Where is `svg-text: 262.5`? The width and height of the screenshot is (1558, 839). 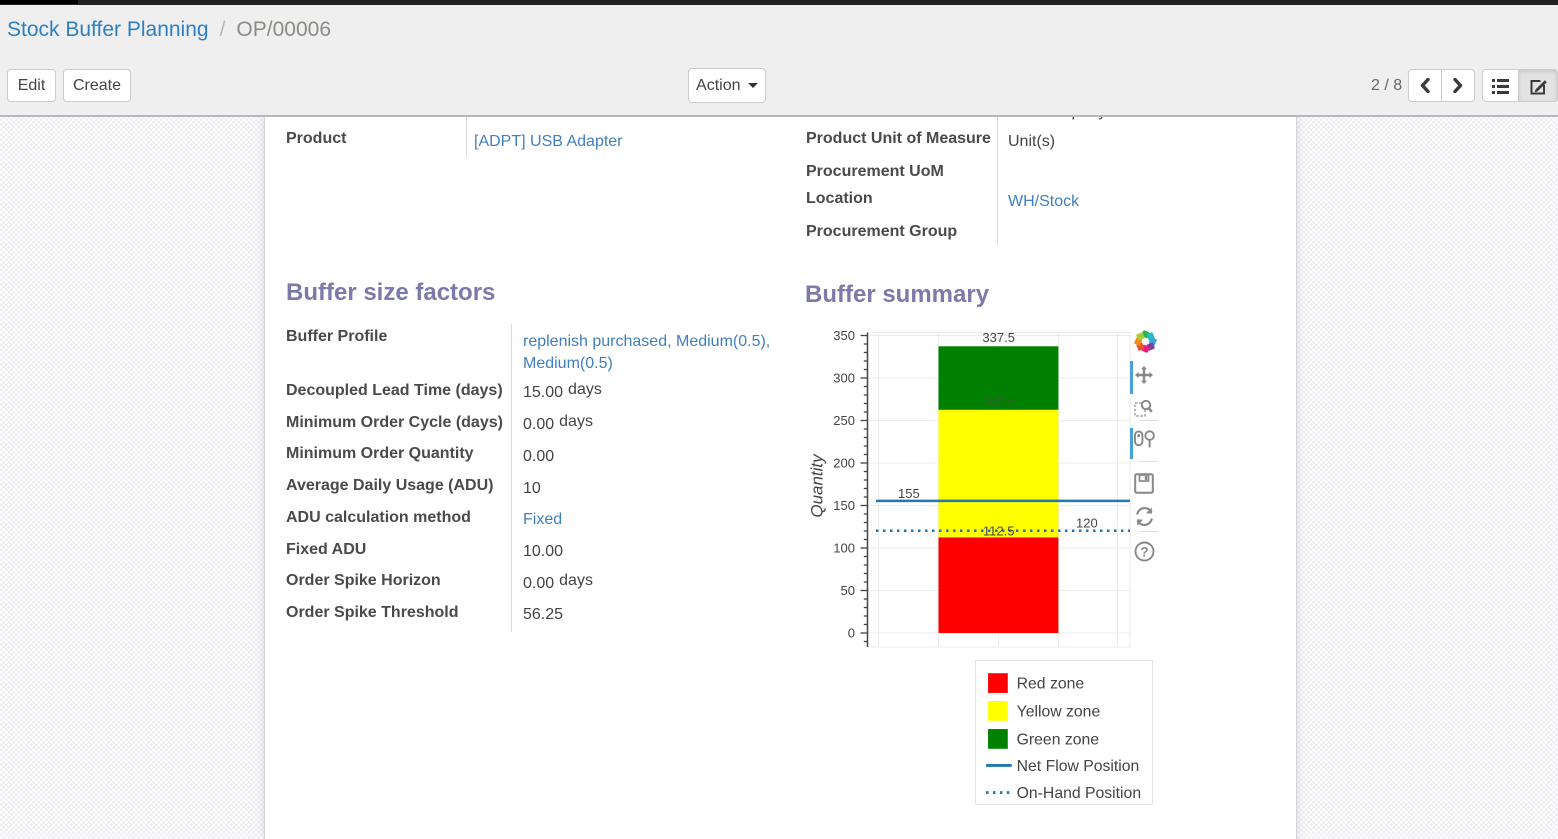 svg-text: 262.5 is located at coordinates (998, 401).